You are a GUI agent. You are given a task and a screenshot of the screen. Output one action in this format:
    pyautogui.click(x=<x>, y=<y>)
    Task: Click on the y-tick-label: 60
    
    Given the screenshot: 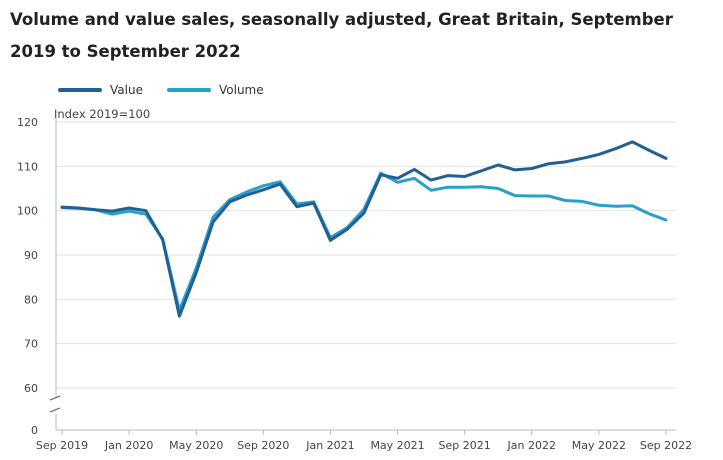 What is the action you would take?
    pyautogui.click(x=31, y=388)
    